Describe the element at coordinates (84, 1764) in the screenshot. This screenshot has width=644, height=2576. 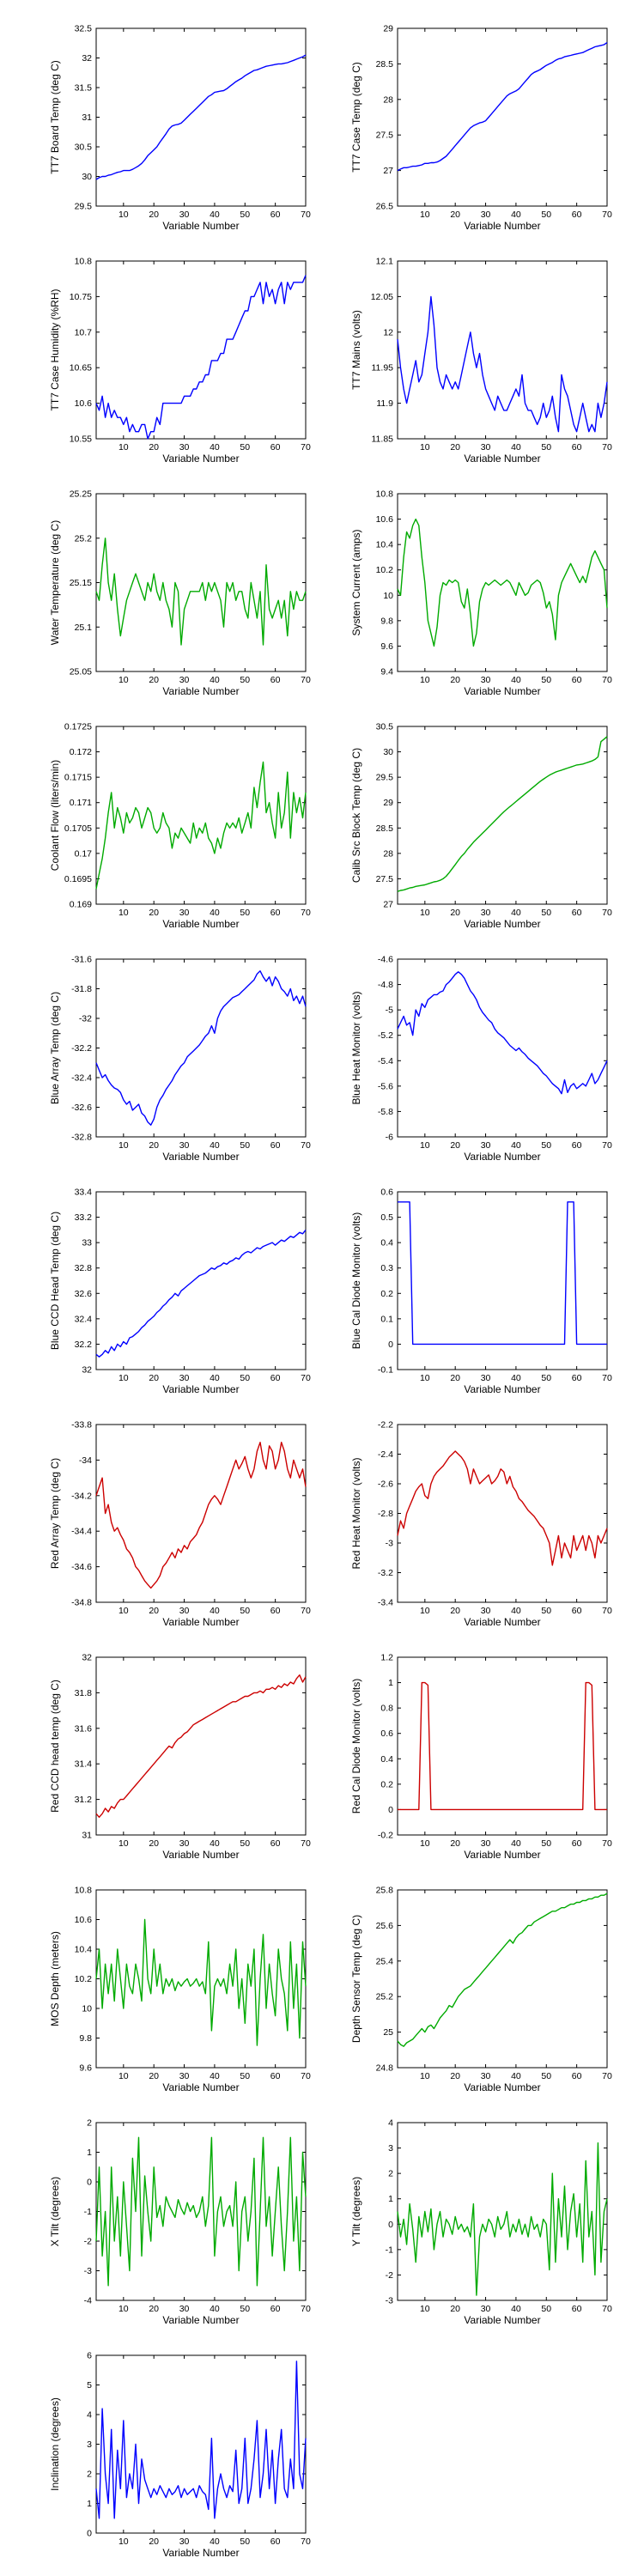
I see `y-tick-label: 31.4` at that location.